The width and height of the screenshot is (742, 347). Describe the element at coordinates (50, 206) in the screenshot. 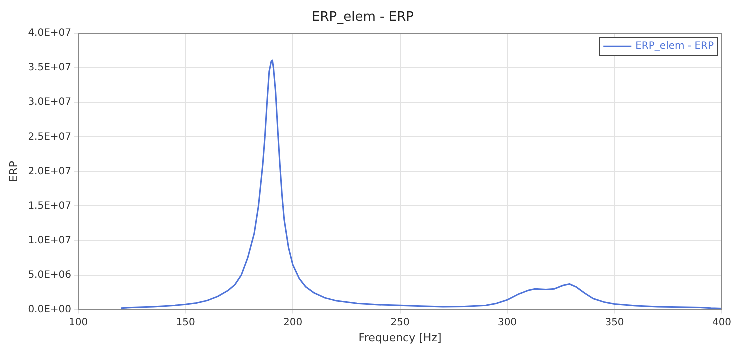

I see `y-tick-label: 1.5E+07` at that location.